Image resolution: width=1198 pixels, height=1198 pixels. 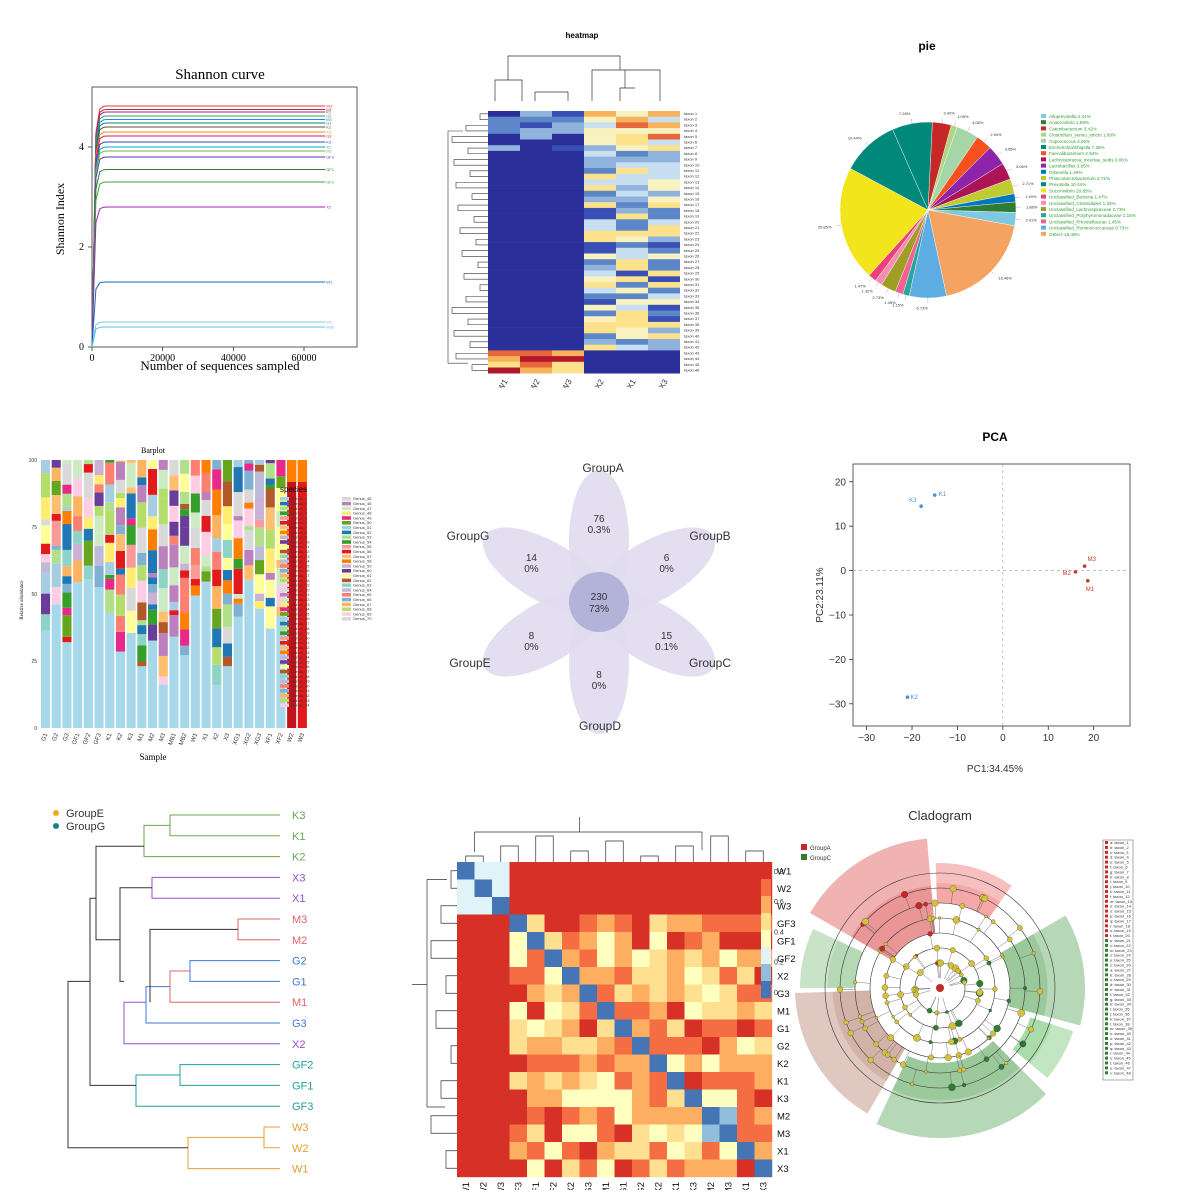 What do you see at coordinates (692, 313) in the screenshot?
I see `row-label: taxon 36` at bounding box center [692, 313].